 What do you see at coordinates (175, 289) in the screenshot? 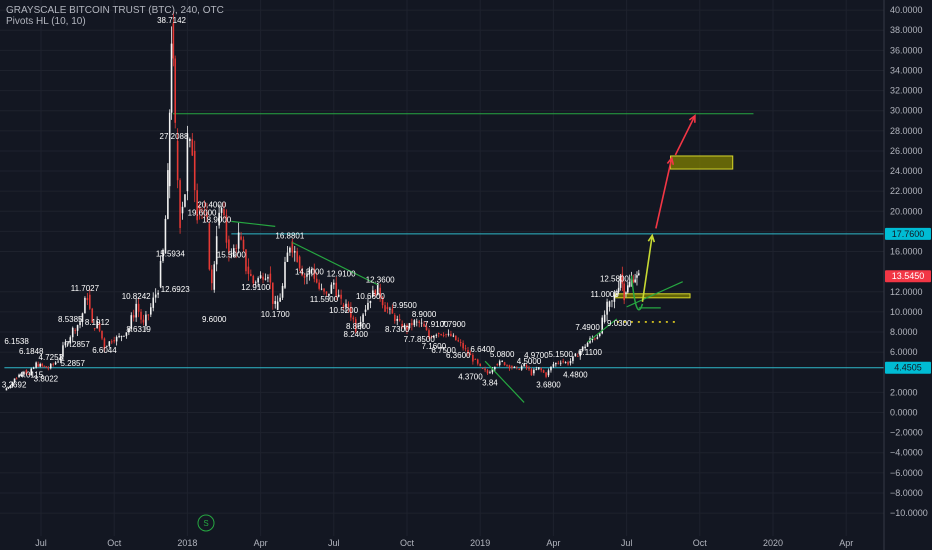
I see `pivot-label: 12.6923` at bounding box center [175, 289].